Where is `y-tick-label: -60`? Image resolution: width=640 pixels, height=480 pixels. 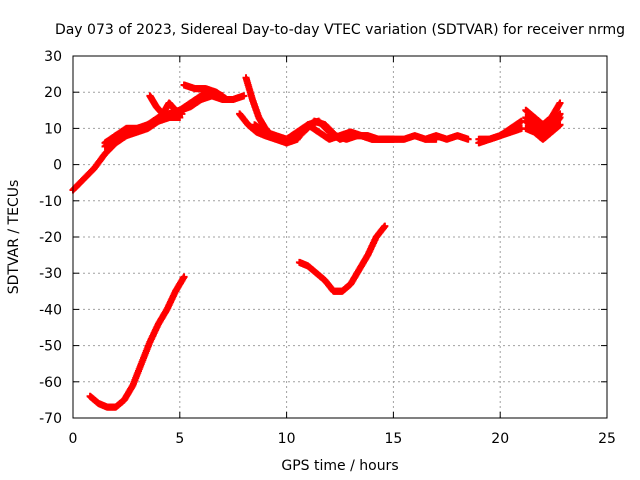
y-tick-label: -60 is located at coordinates (50, 383).